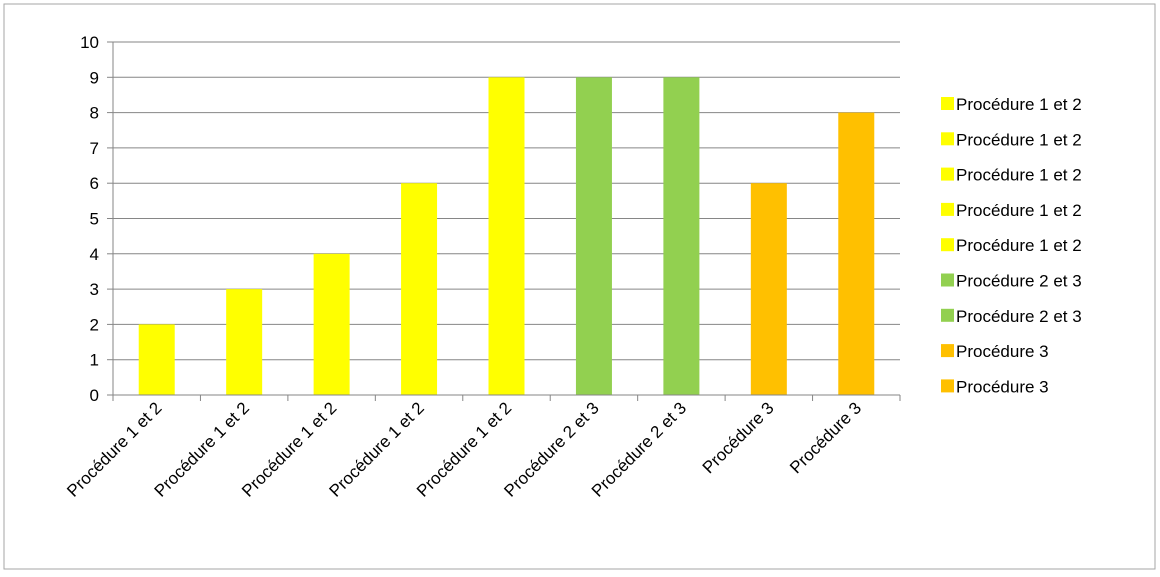  What do you see at coordinates (94, 113) in the screenshot?
I see `y-tick-label: 8` at bounding box center [94, 113].